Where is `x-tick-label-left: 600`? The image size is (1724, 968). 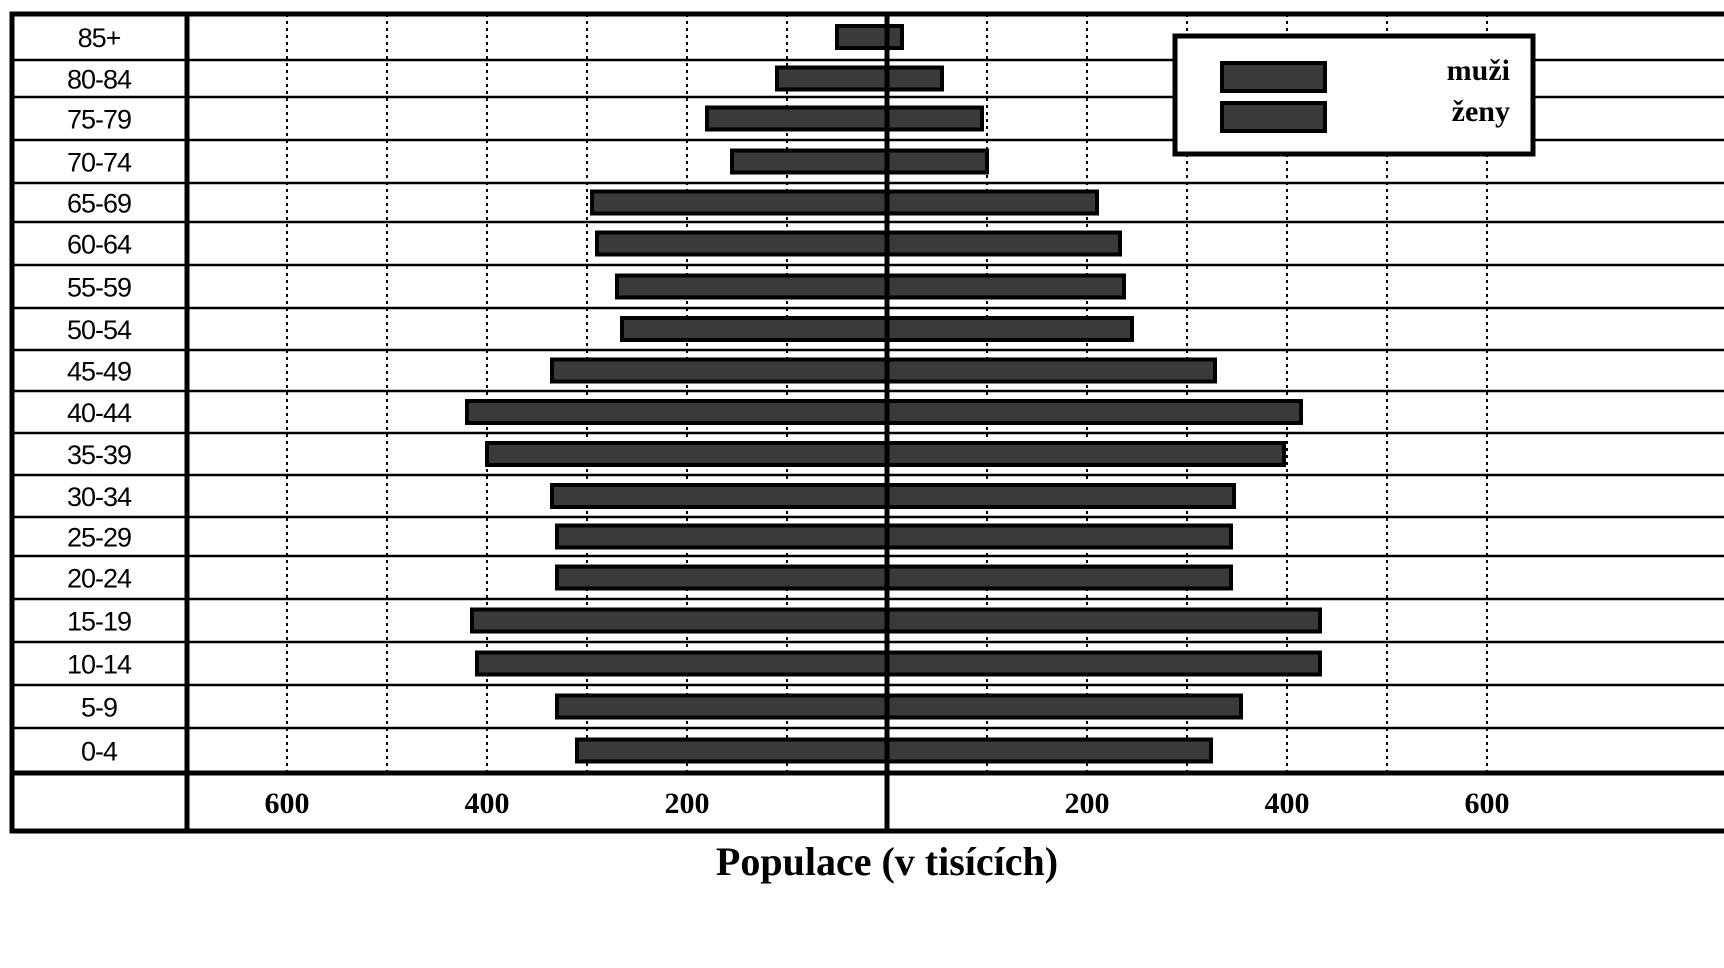 x-tick-label-left: 600 is located at coordinates (287, 803).